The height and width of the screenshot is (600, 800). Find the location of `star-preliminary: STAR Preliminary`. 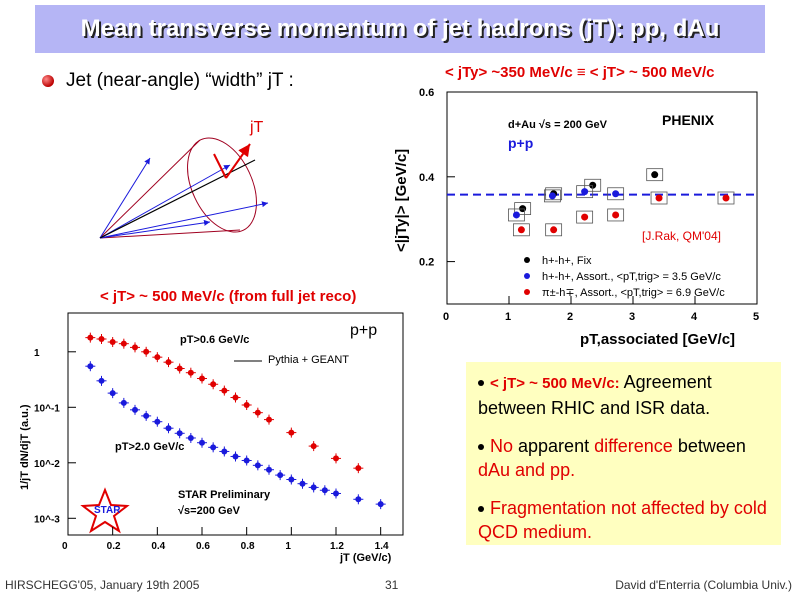

star-preliminary: STAR Preliminary is located at coordinates (224, 495).